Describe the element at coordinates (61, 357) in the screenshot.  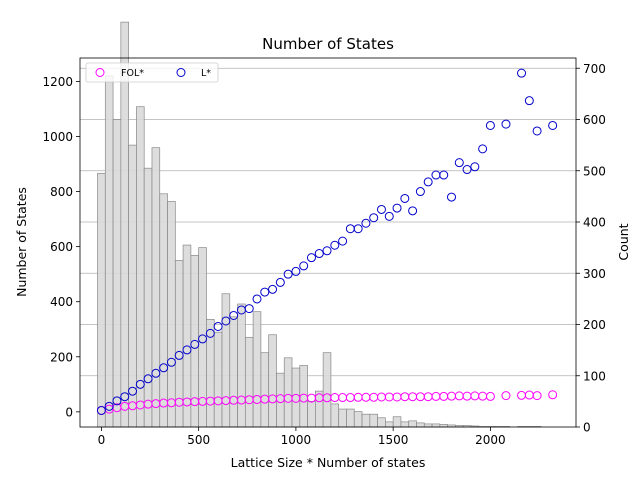
I see `y-tick-label: 200` at that location.